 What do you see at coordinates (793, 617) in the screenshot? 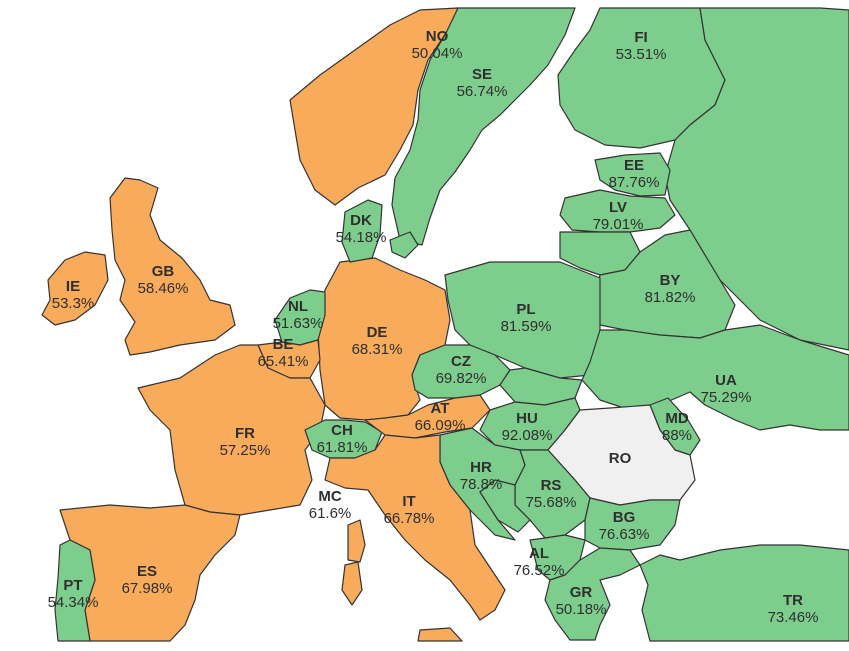
I see `country-percentage: 73.46%` at bounding box center [793, 617].